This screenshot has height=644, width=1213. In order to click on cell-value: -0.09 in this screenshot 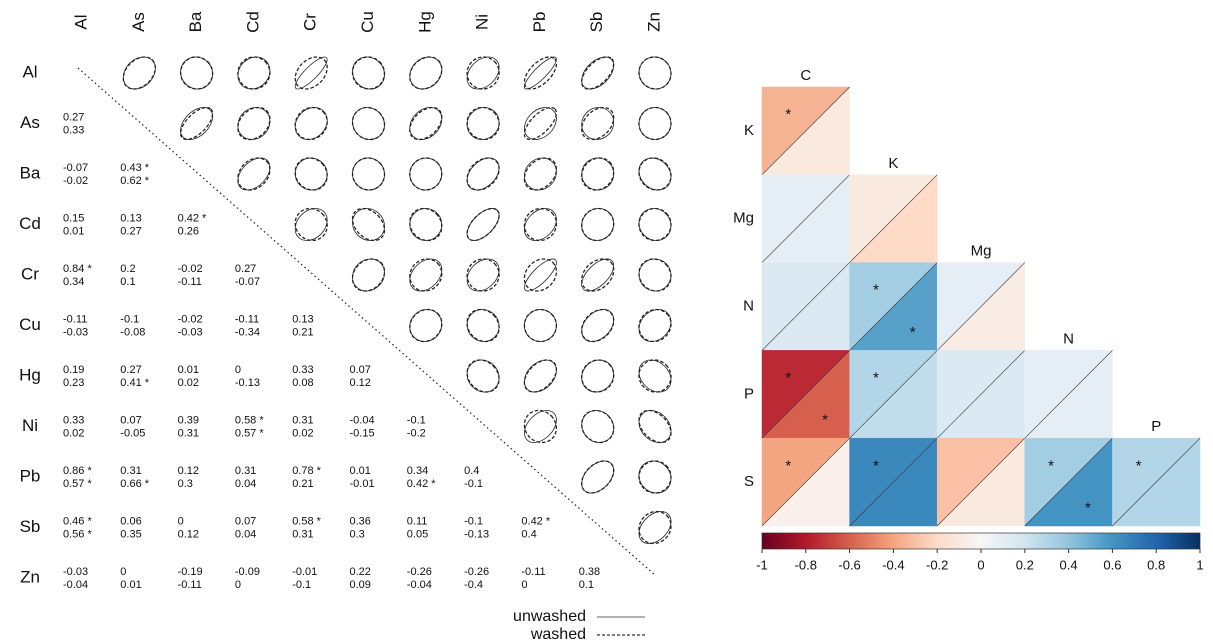, I will do `click(247, 572)`.